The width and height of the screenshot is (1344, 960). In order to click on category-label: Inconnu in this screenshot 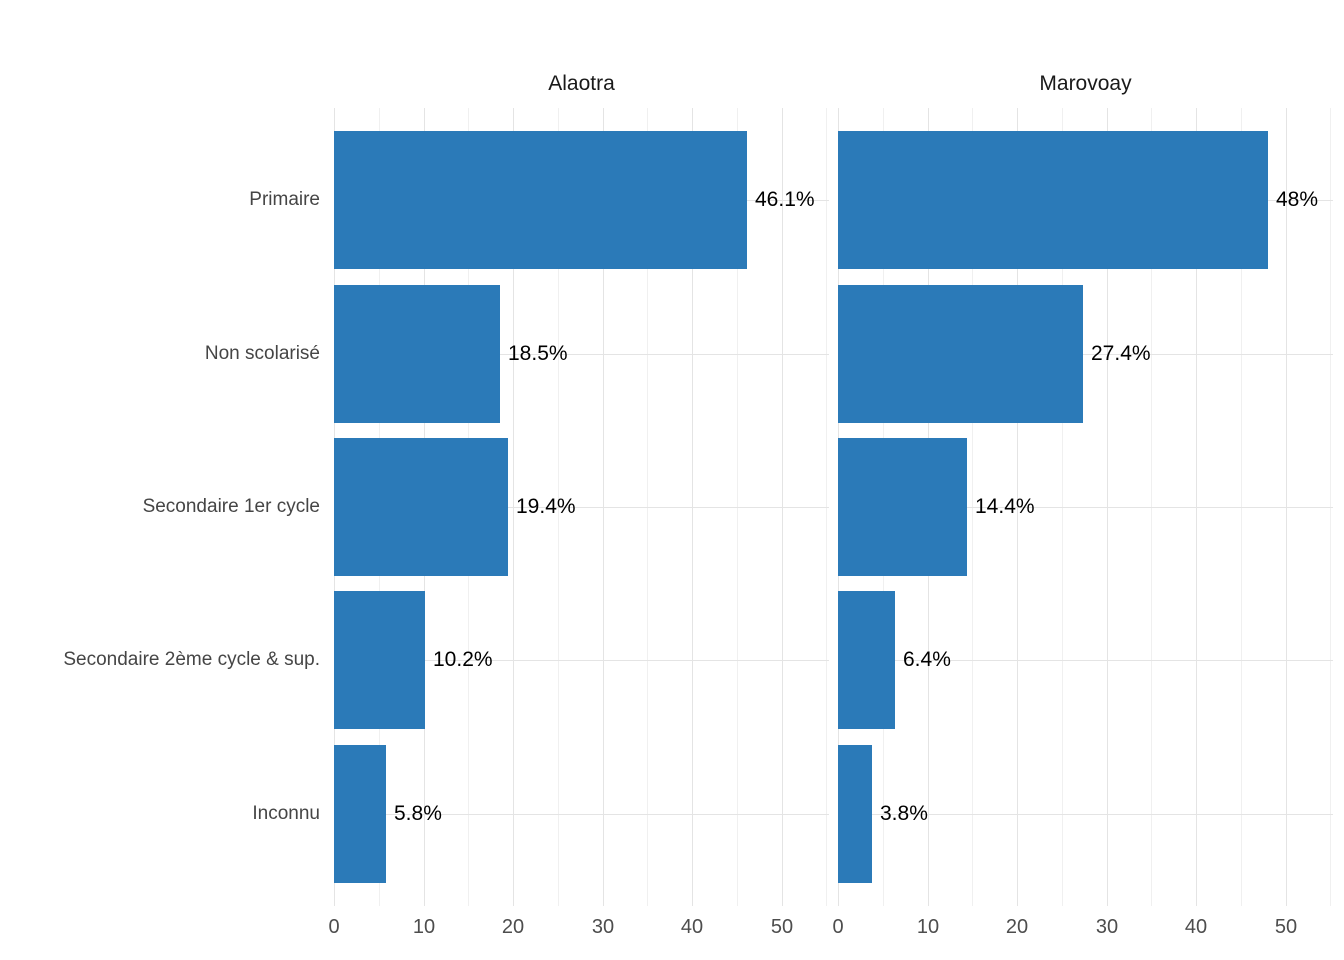, I will do `click(286, 813)`.